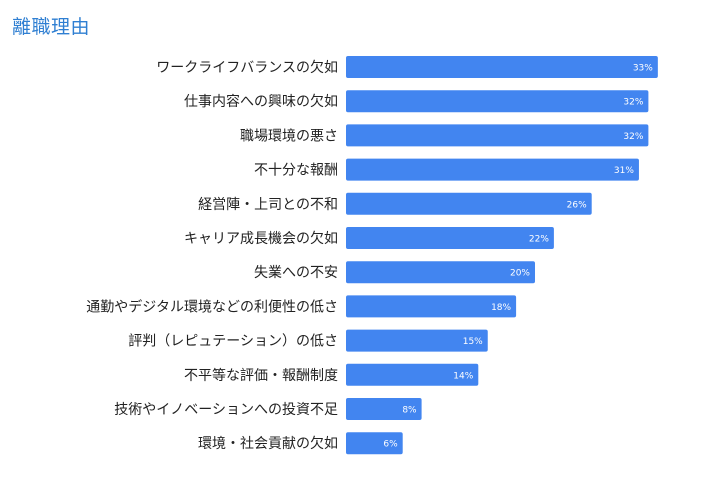  Describe the element at coordinates (463, 376) in the screenshot. I see `value-label: 14%` at that location.